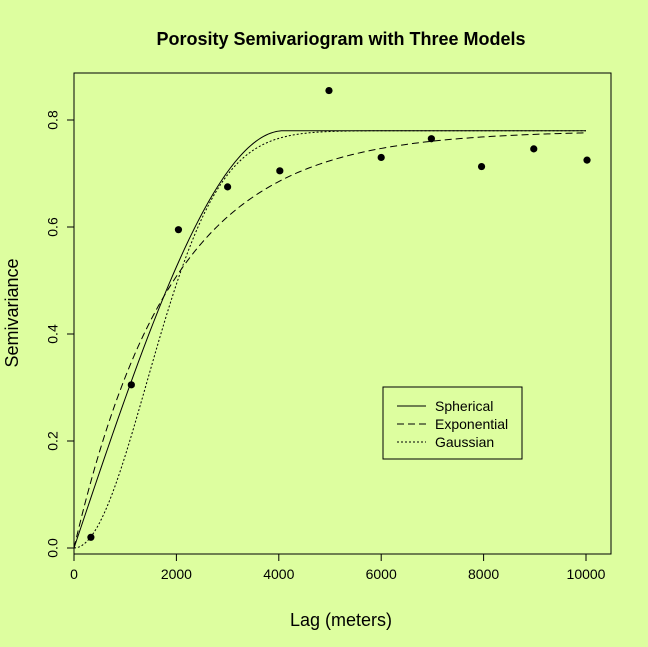 The width and height of the screenshot is (648, 647). I want to click on x-axis-label: Lag (meters), so click(341, 620).